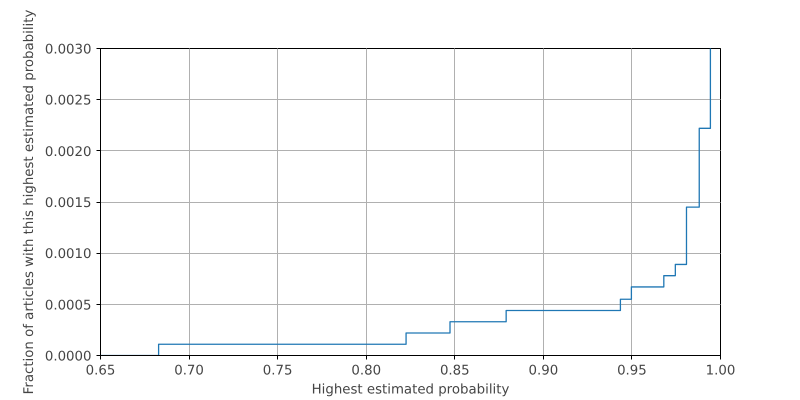 This screenshot has height=400, width=800. Describe the element at coordinates (189, 371) in the screenshot. I see `x-tick-label: 0.70` at that location.